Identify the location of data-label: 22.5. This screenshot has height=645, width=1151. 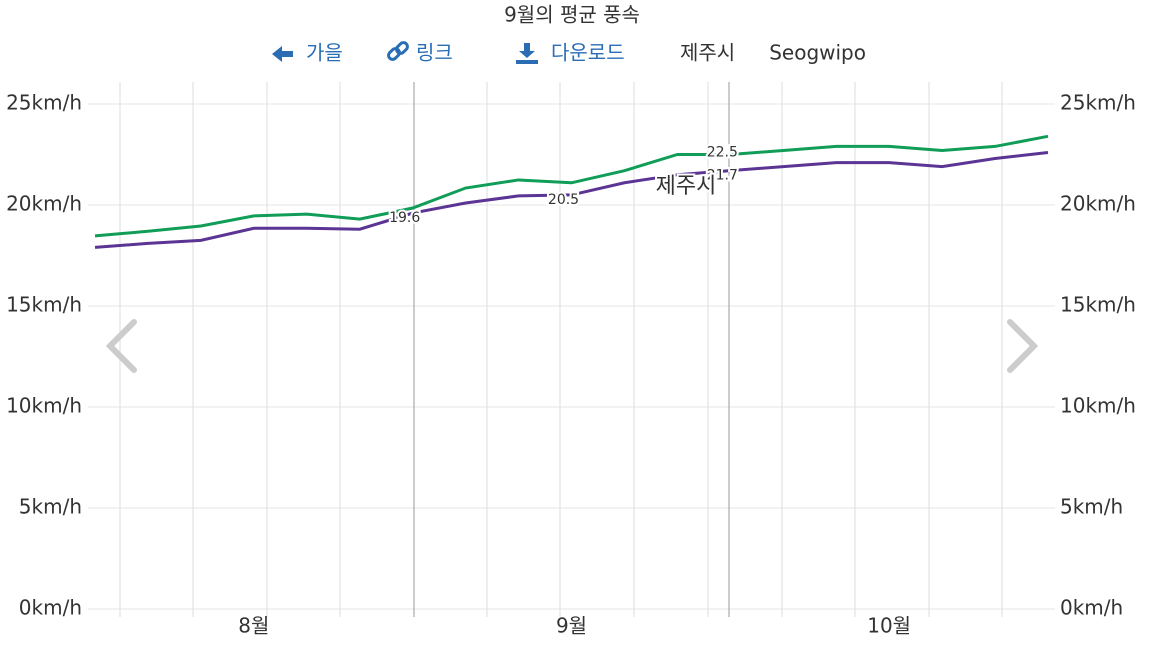
(722, 153).